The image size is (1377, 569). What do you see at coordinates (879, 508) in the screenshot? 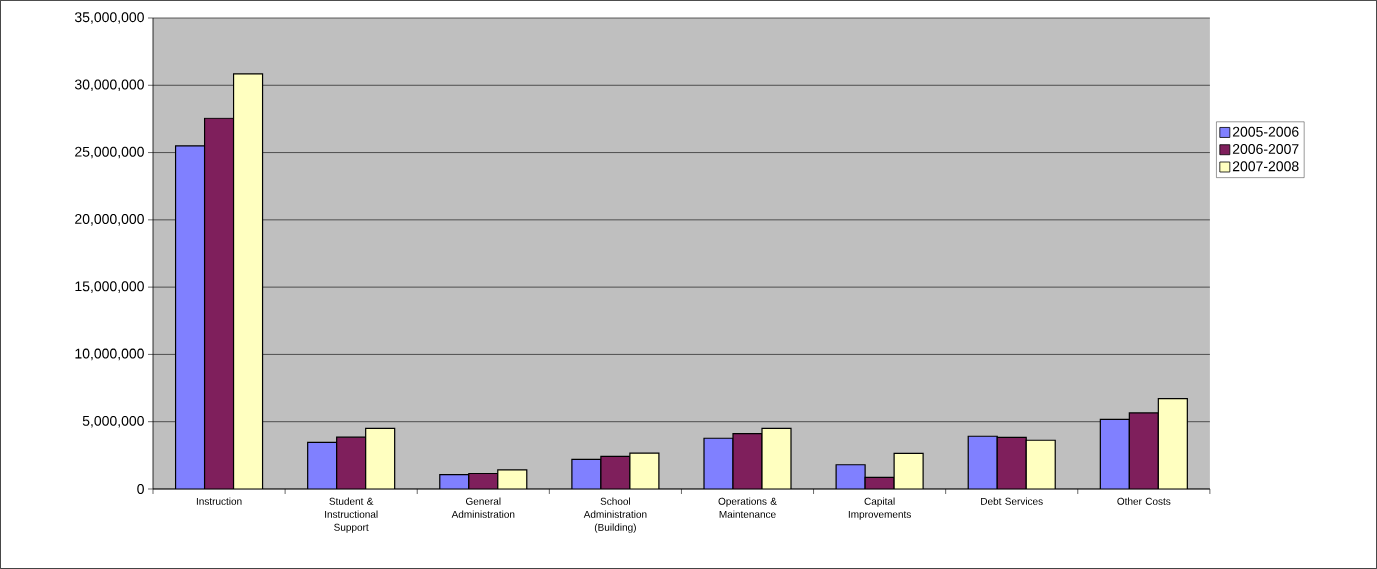
I see `x-tick-label: Capital Improvements` at bounding box center [879, 508].